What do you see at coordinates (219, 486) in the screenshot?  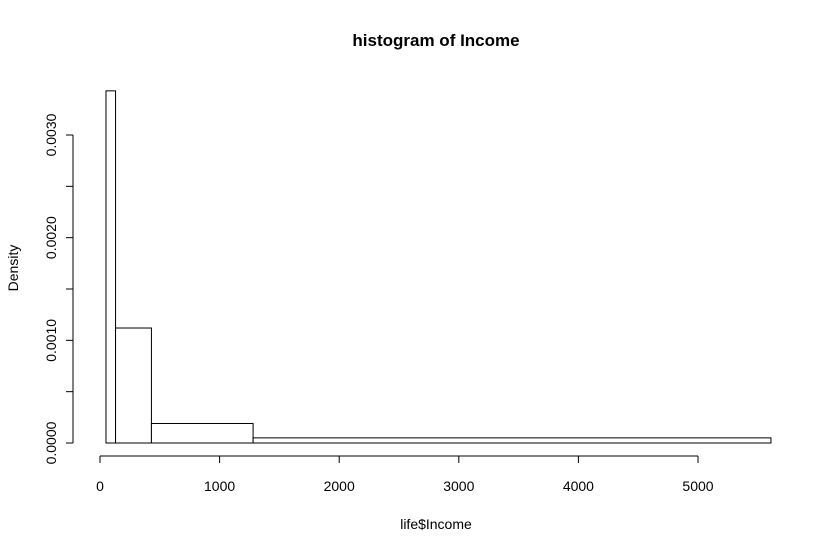 I see `x-tick-label: 1000` at bounding box center [219, 486].